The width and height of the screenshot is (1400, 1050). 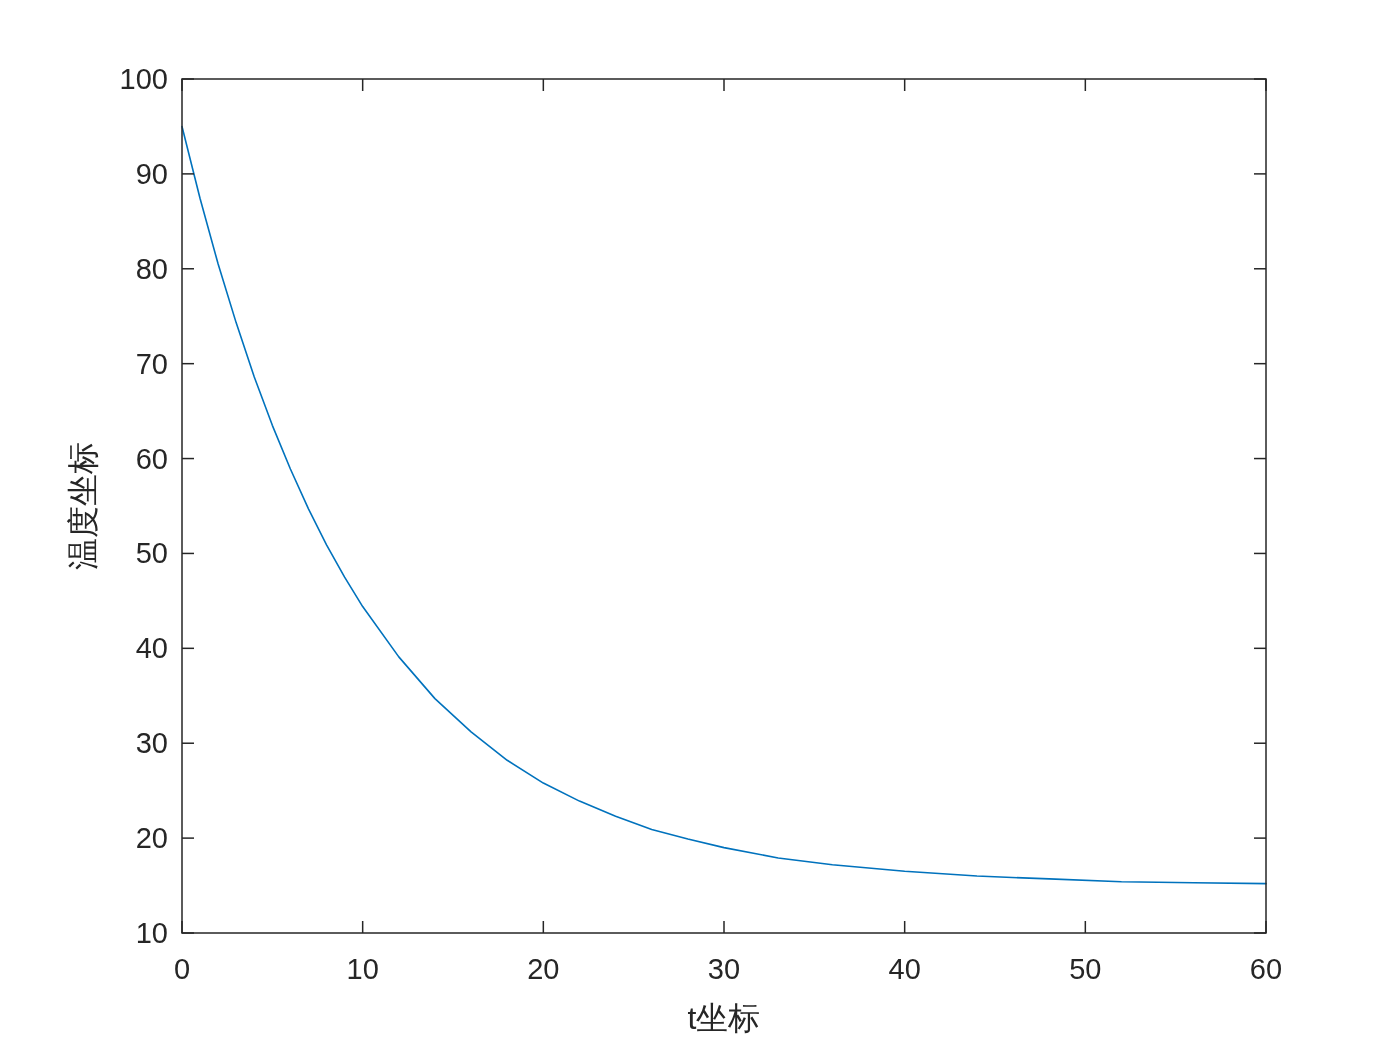 What do you see at coordinates (83, 506) in the screenshot?
I see `y-axis-title: 温度坐标` at bounding box center [83, 506].